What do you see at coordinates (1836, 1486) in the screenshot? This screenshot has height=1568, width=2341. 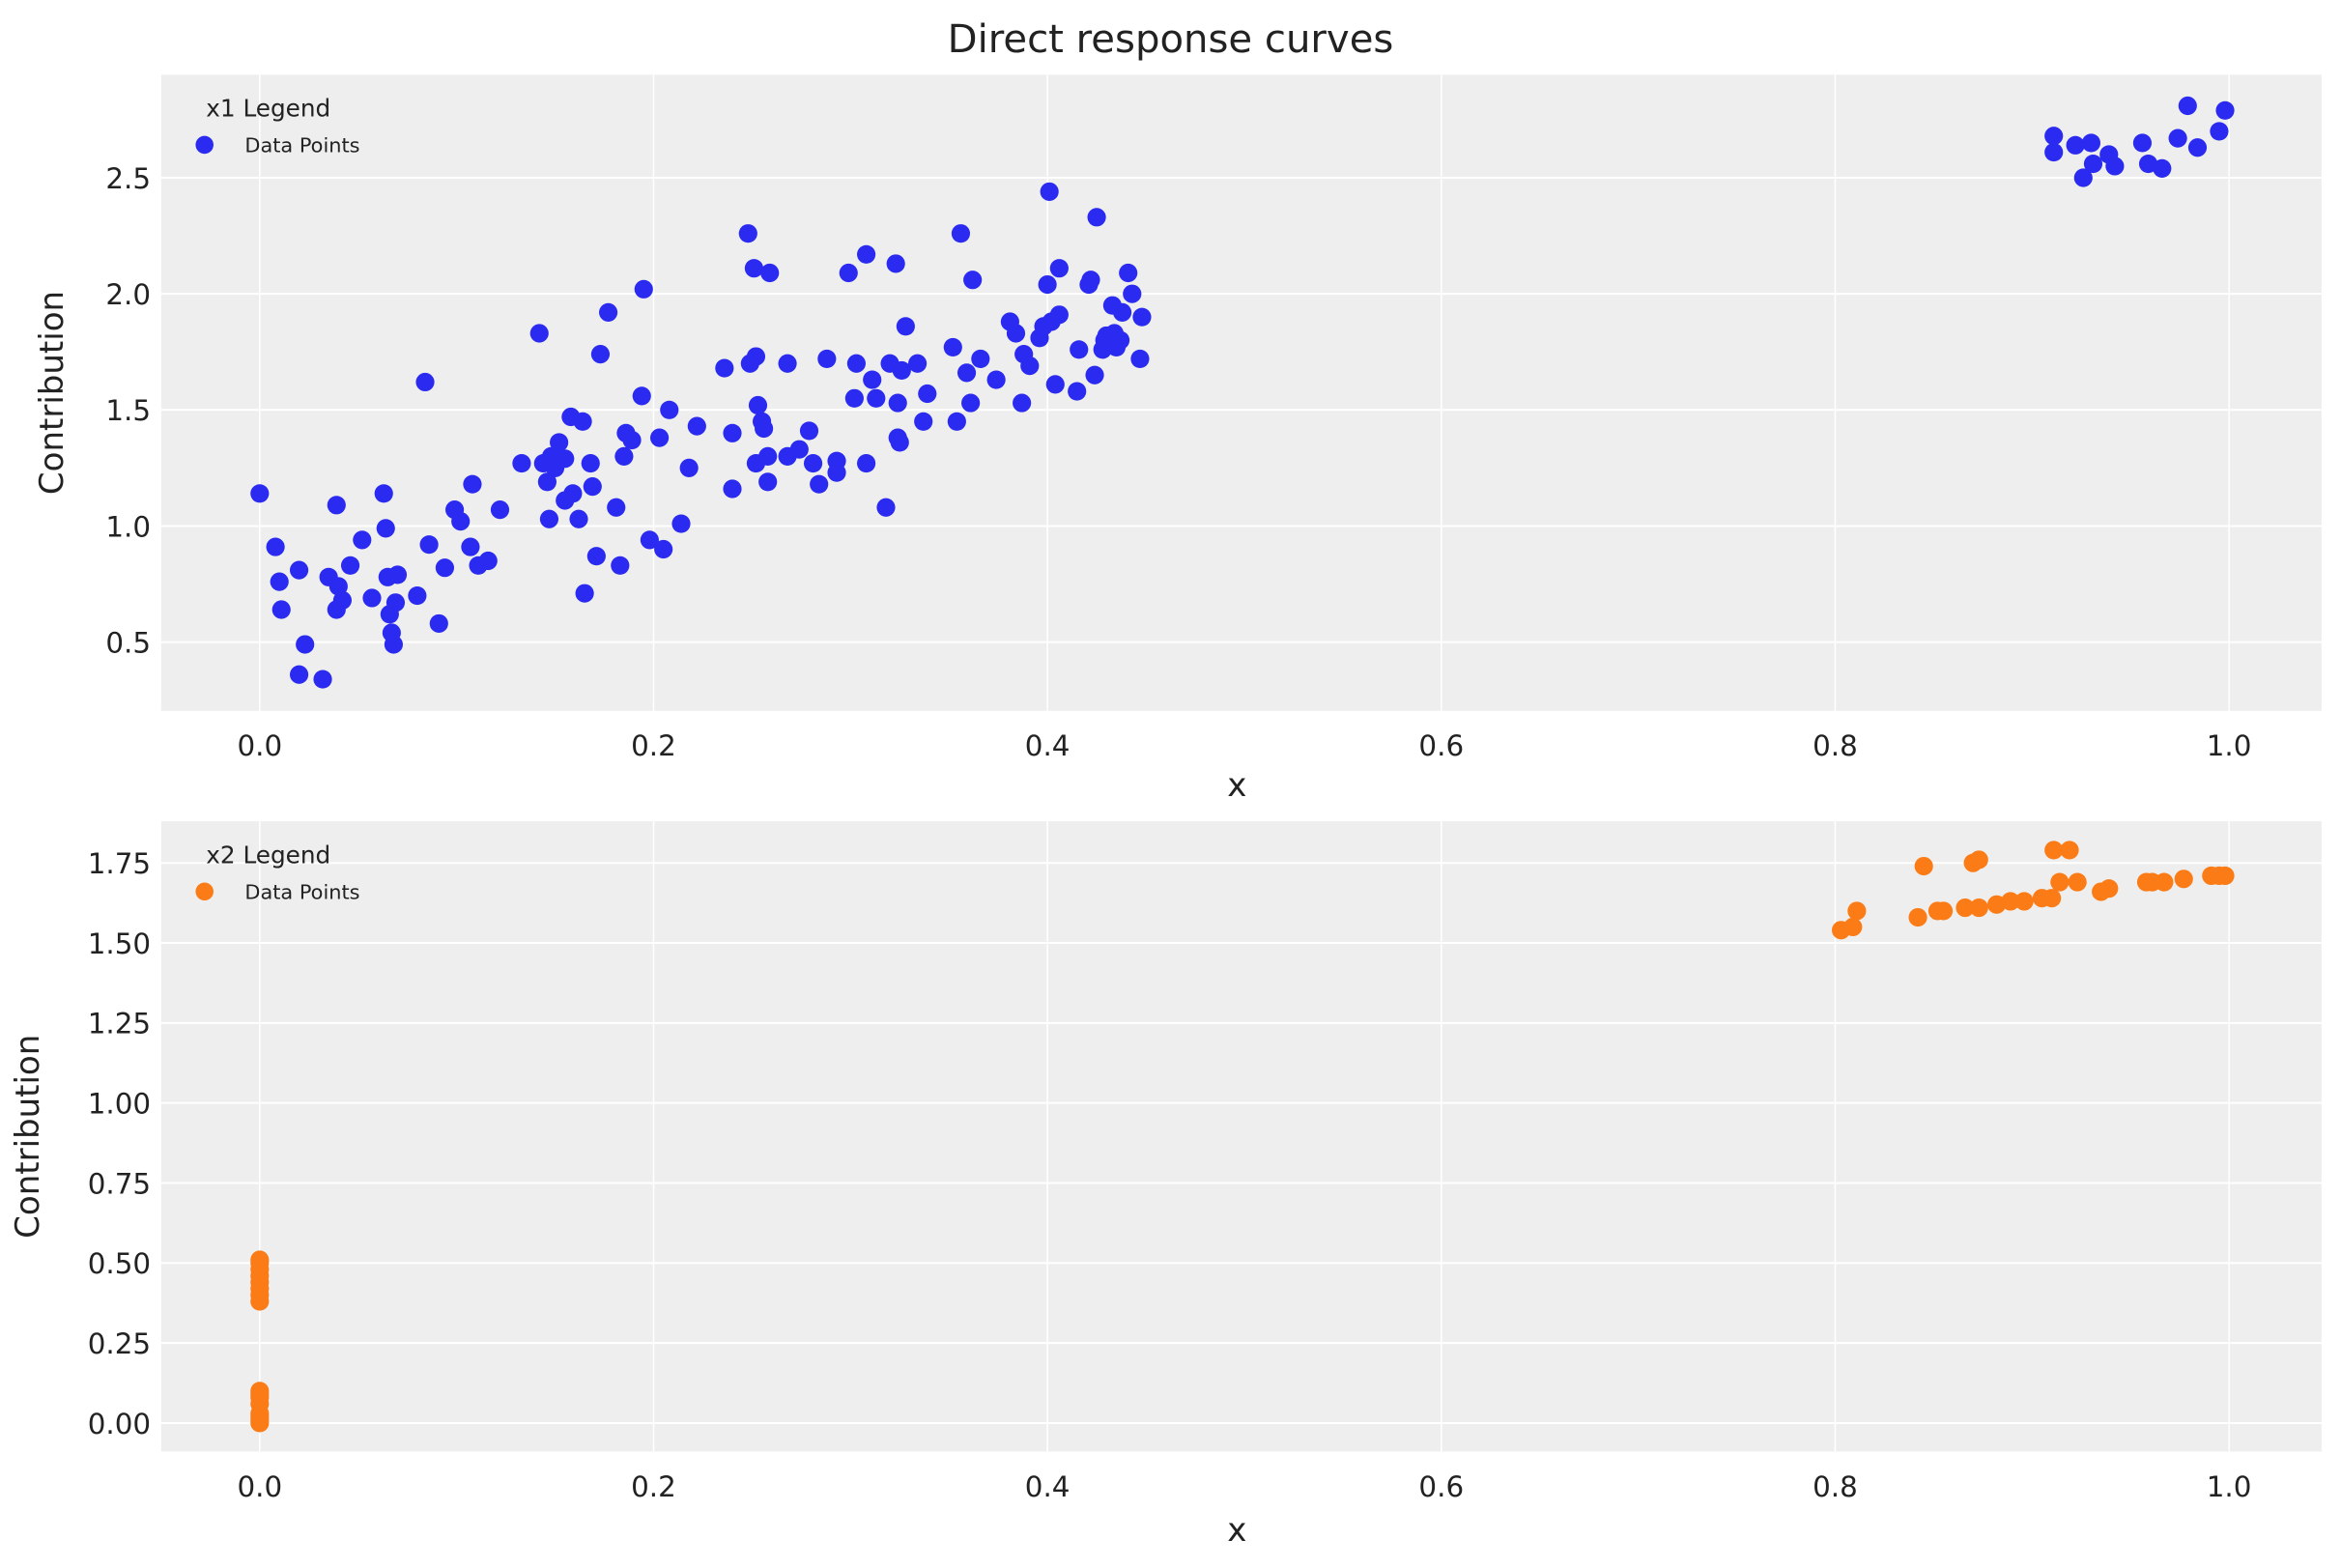 I see `x-tick-label: 0.8` at bounding box center [1836, 1486].